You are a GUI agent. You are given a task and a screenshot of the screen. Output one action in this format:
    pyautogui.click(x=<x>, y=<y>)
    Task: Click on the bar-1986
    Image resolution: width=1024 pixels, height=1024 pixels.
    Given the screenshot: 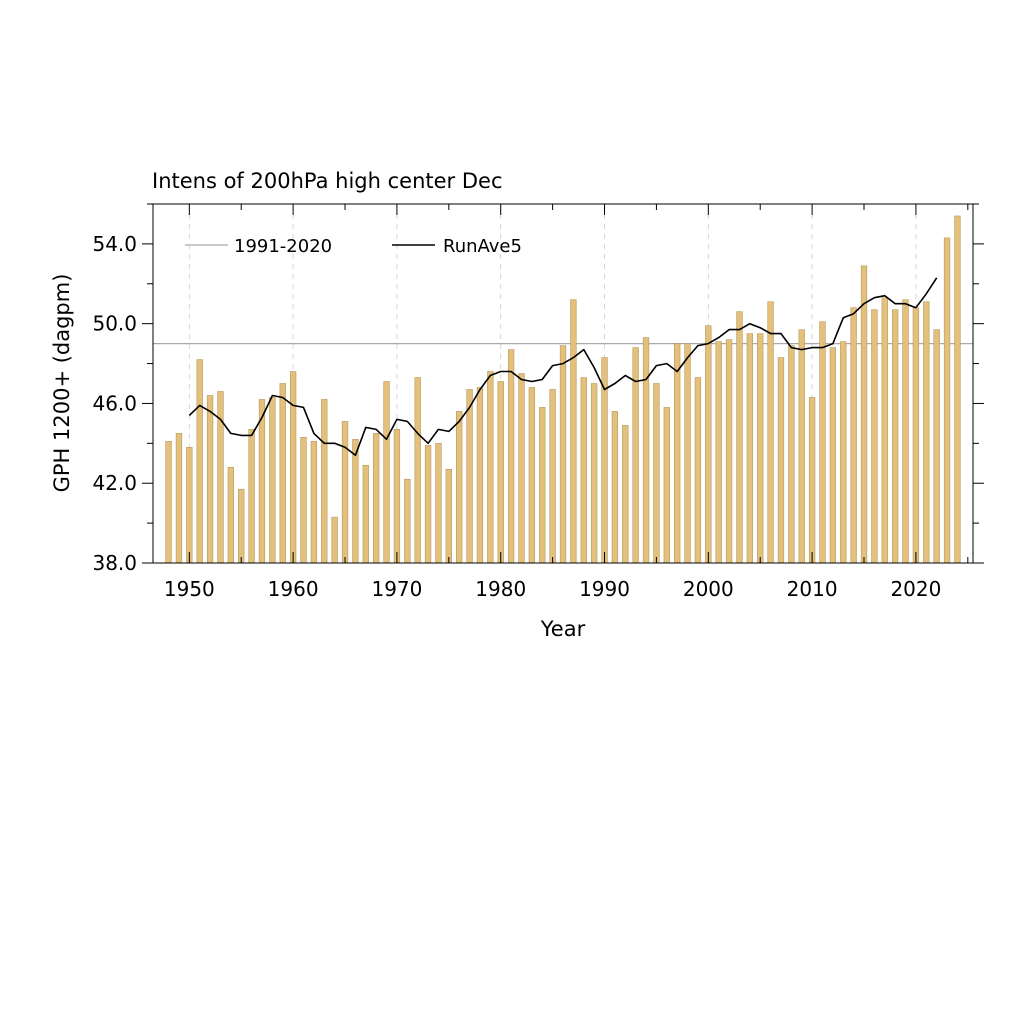 What is the action you would take?
    pyautogui.click(x=563, y=454)
    